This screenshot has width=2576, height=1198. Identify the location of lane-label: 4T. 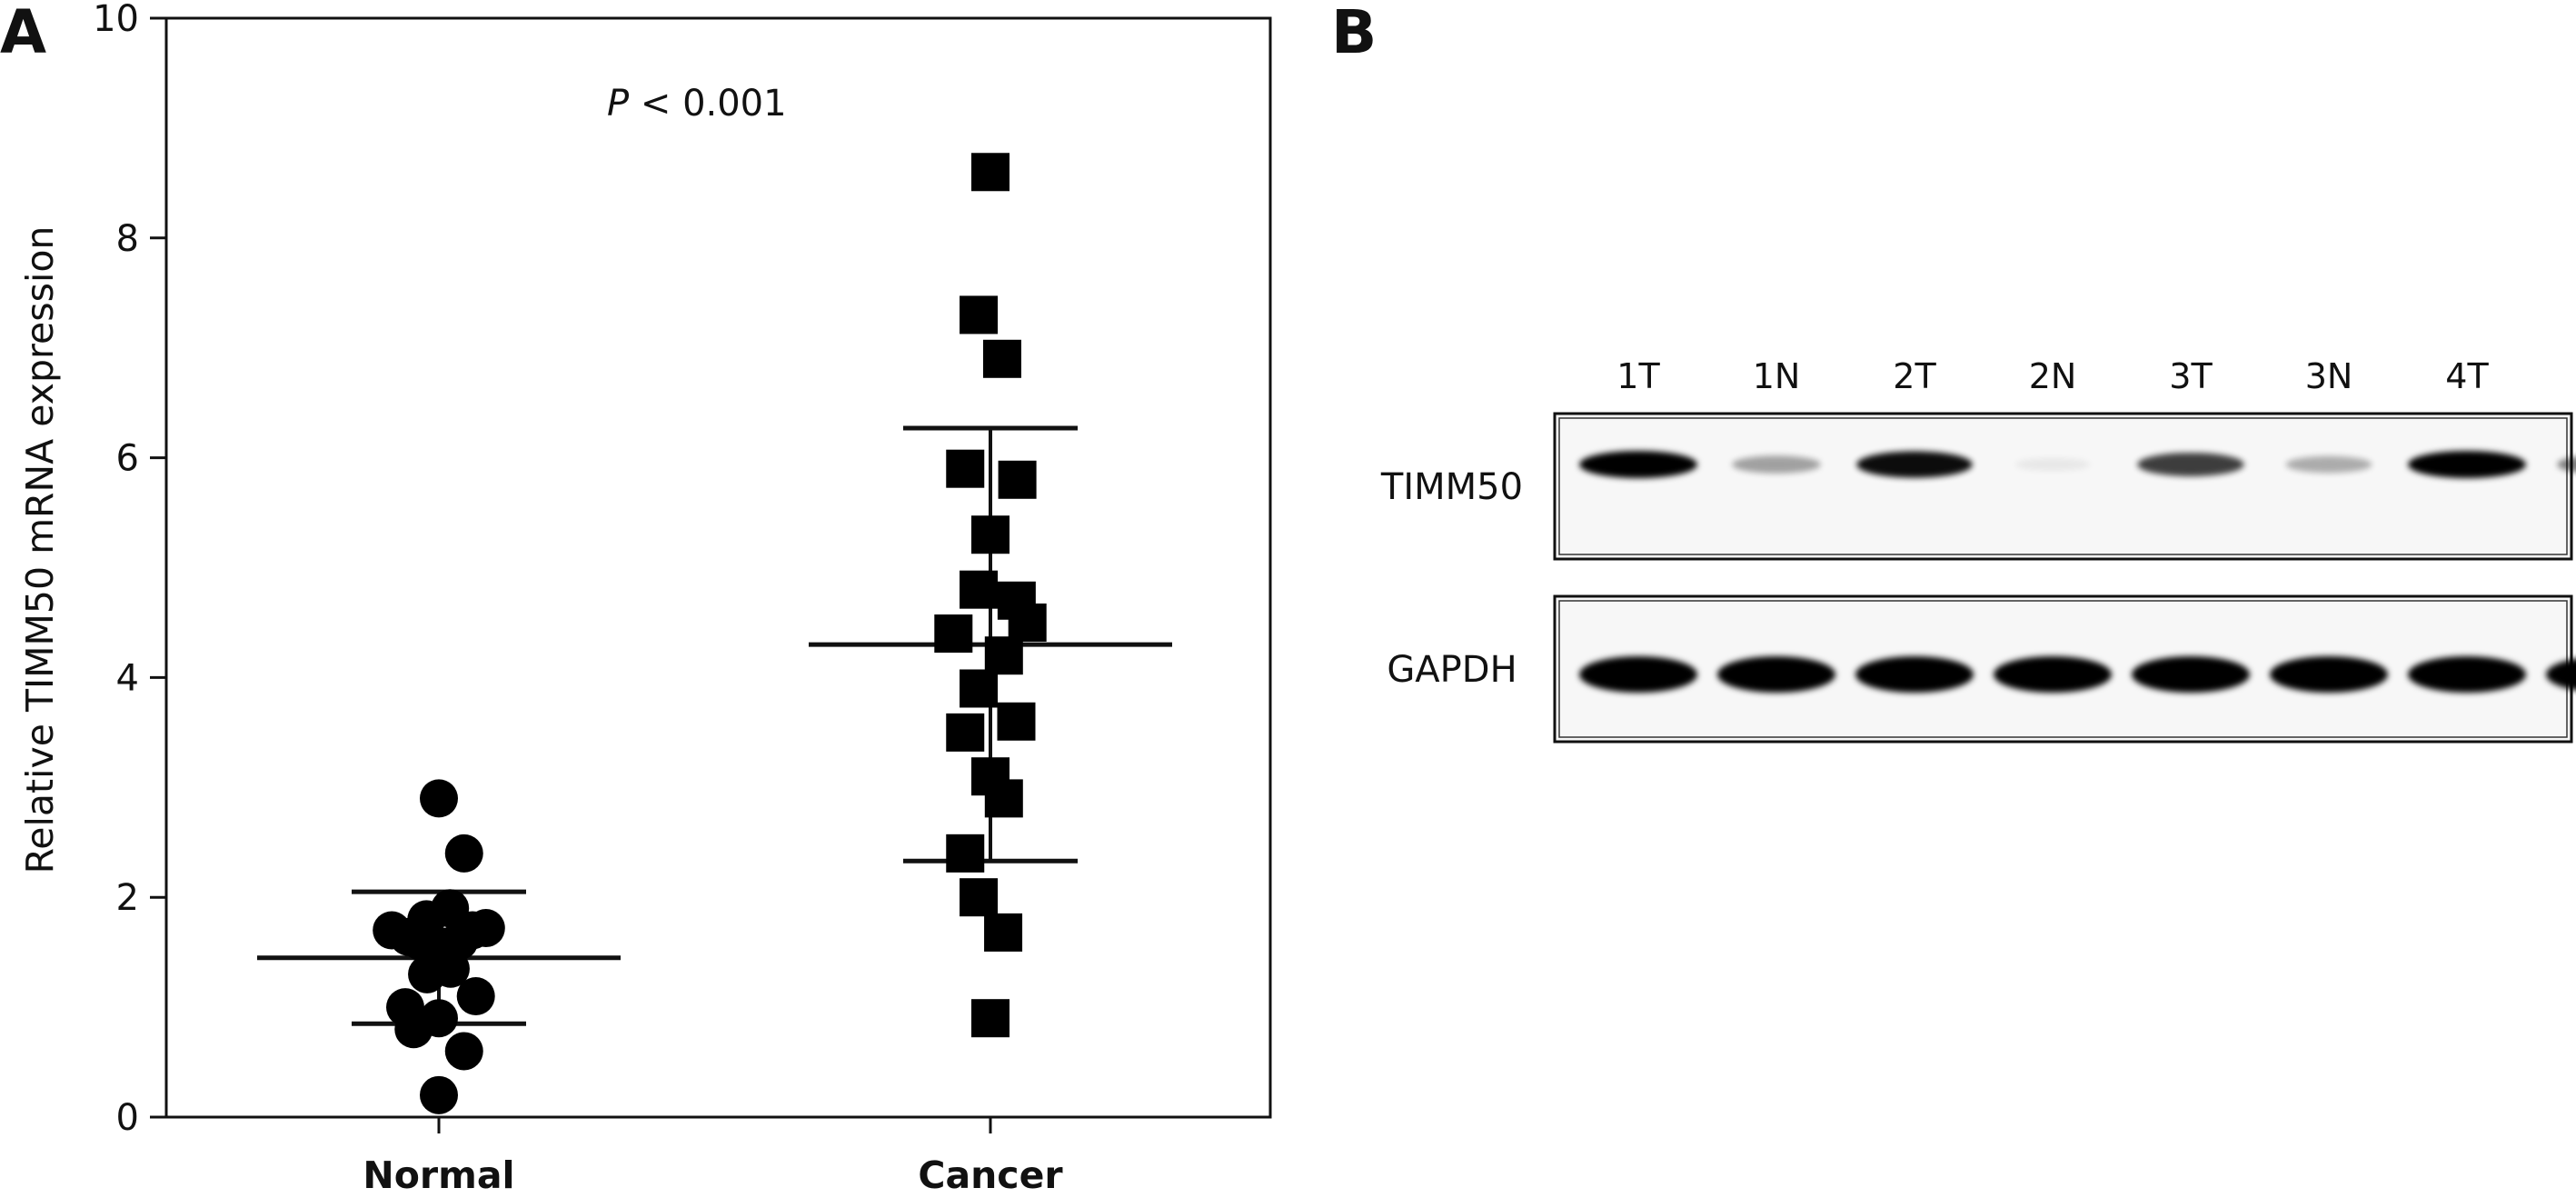
(2467, 376).